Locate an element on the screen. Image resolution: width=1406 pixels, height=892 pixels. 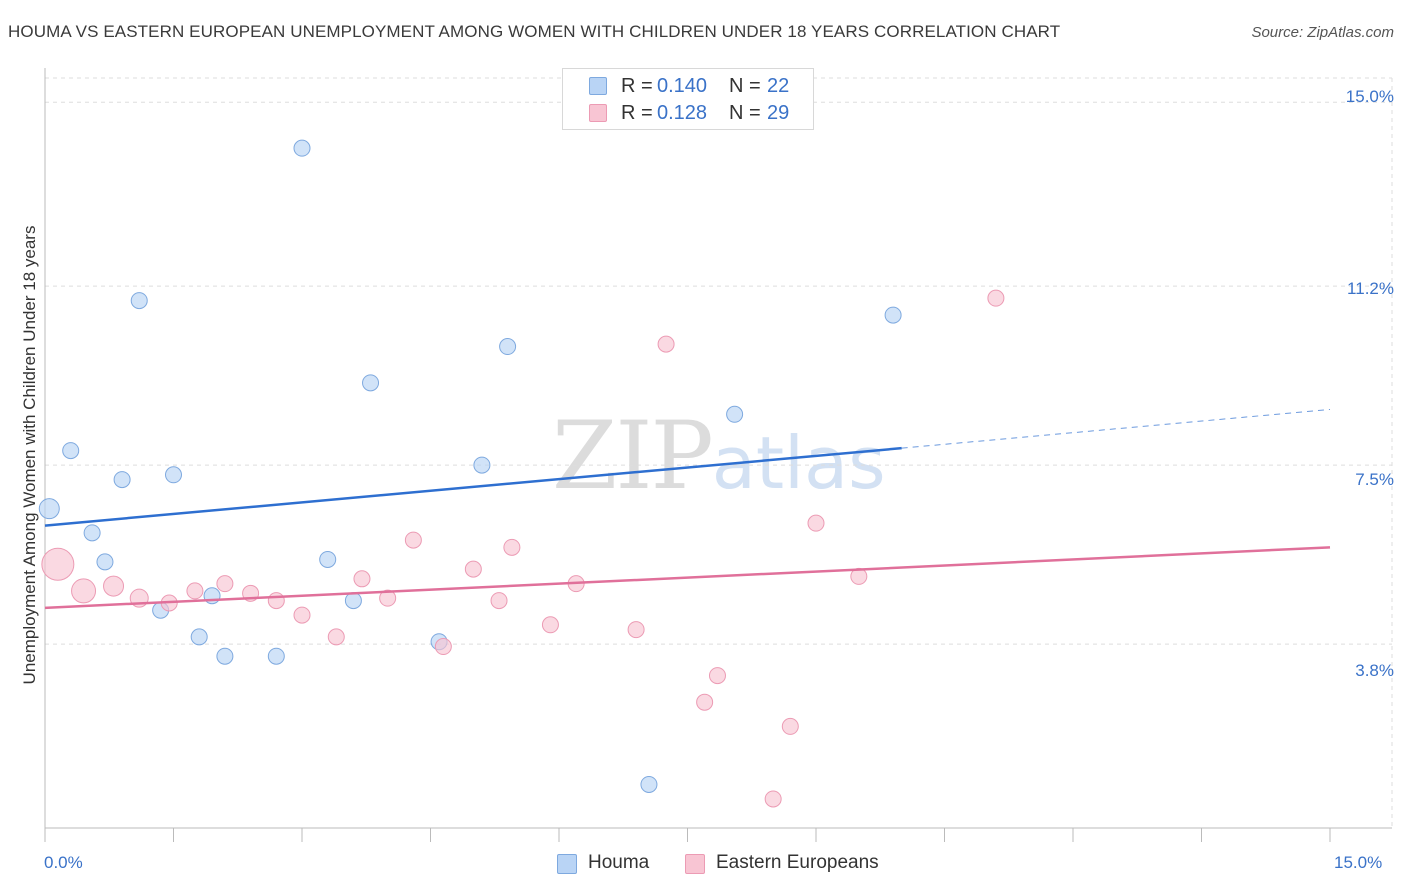
legend-r-value: 0.140 is located at coordinates (682, 86).